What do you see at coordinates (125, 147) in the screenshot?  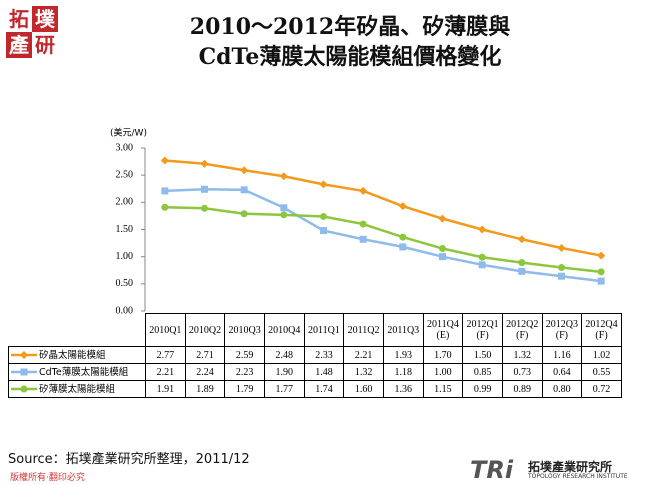 I see `y-tick-label: 3.00` at bounding box center [125, 147].